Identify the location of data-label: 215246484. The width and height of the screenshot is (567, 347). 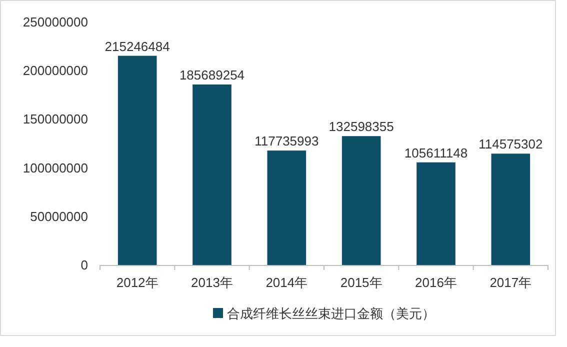
(137, 46).